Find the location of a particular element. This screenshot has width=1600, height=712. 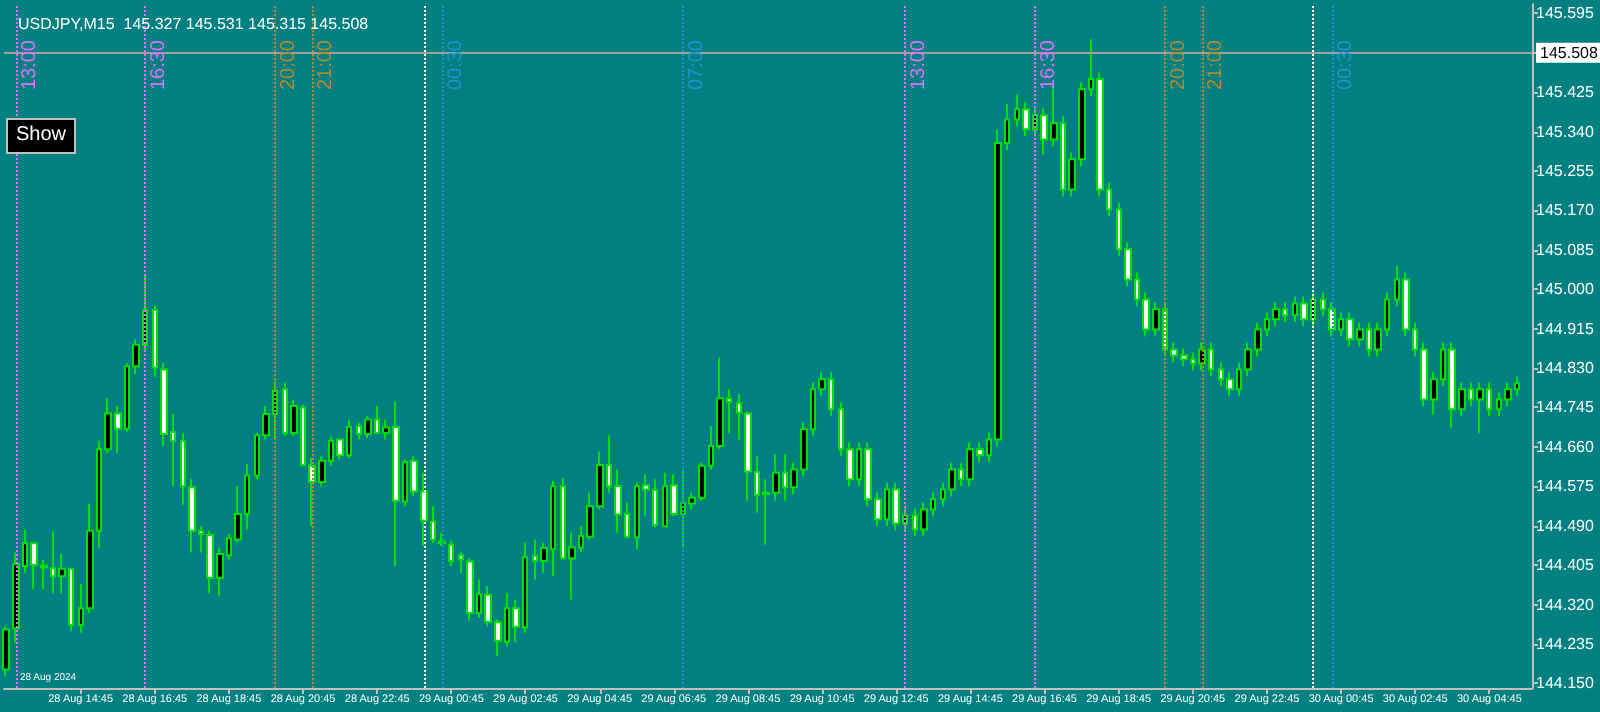

text: USDJPY,M15 145.327 145.531 145.315 145.508 is located at coordinates (194, 24).